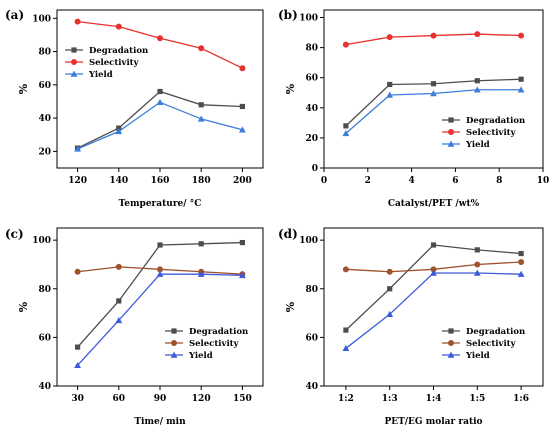 This screenshot has height=438, width=550. What do you see at coordinates (201, 181) in the screenshot?
I see `x-tick-label: 180` at bounding box center [201, 181].